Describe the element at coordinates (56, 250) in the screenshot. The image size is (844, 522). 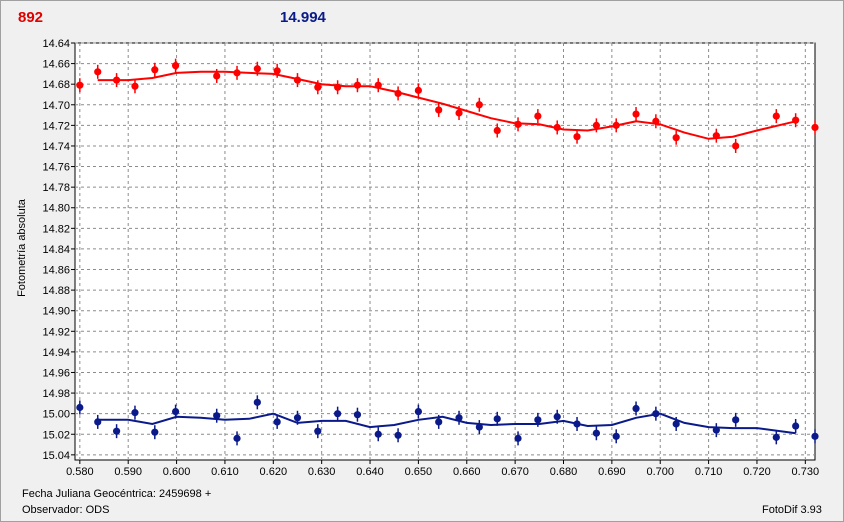
I see `y-tick-label: 14.84` at that location.